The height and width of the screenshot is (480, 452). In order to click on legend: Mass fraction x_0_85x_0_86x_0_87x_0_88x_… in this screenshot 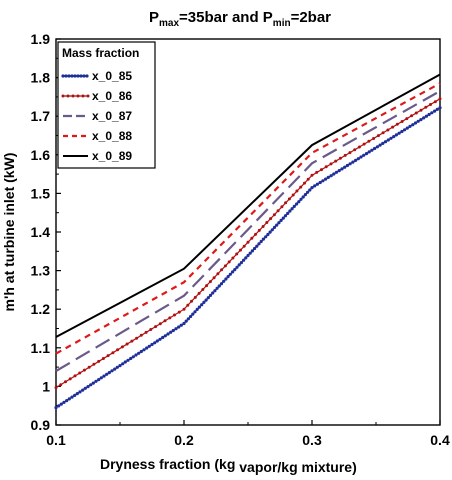, I will do `click(106, 105)`.